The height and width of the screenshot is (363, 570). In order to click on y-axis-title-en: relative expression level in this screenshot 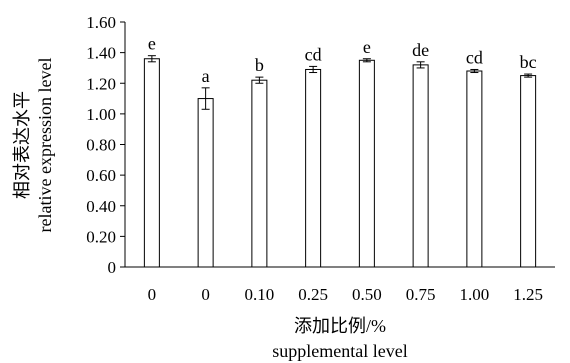, I will do `click(45, 145)`.